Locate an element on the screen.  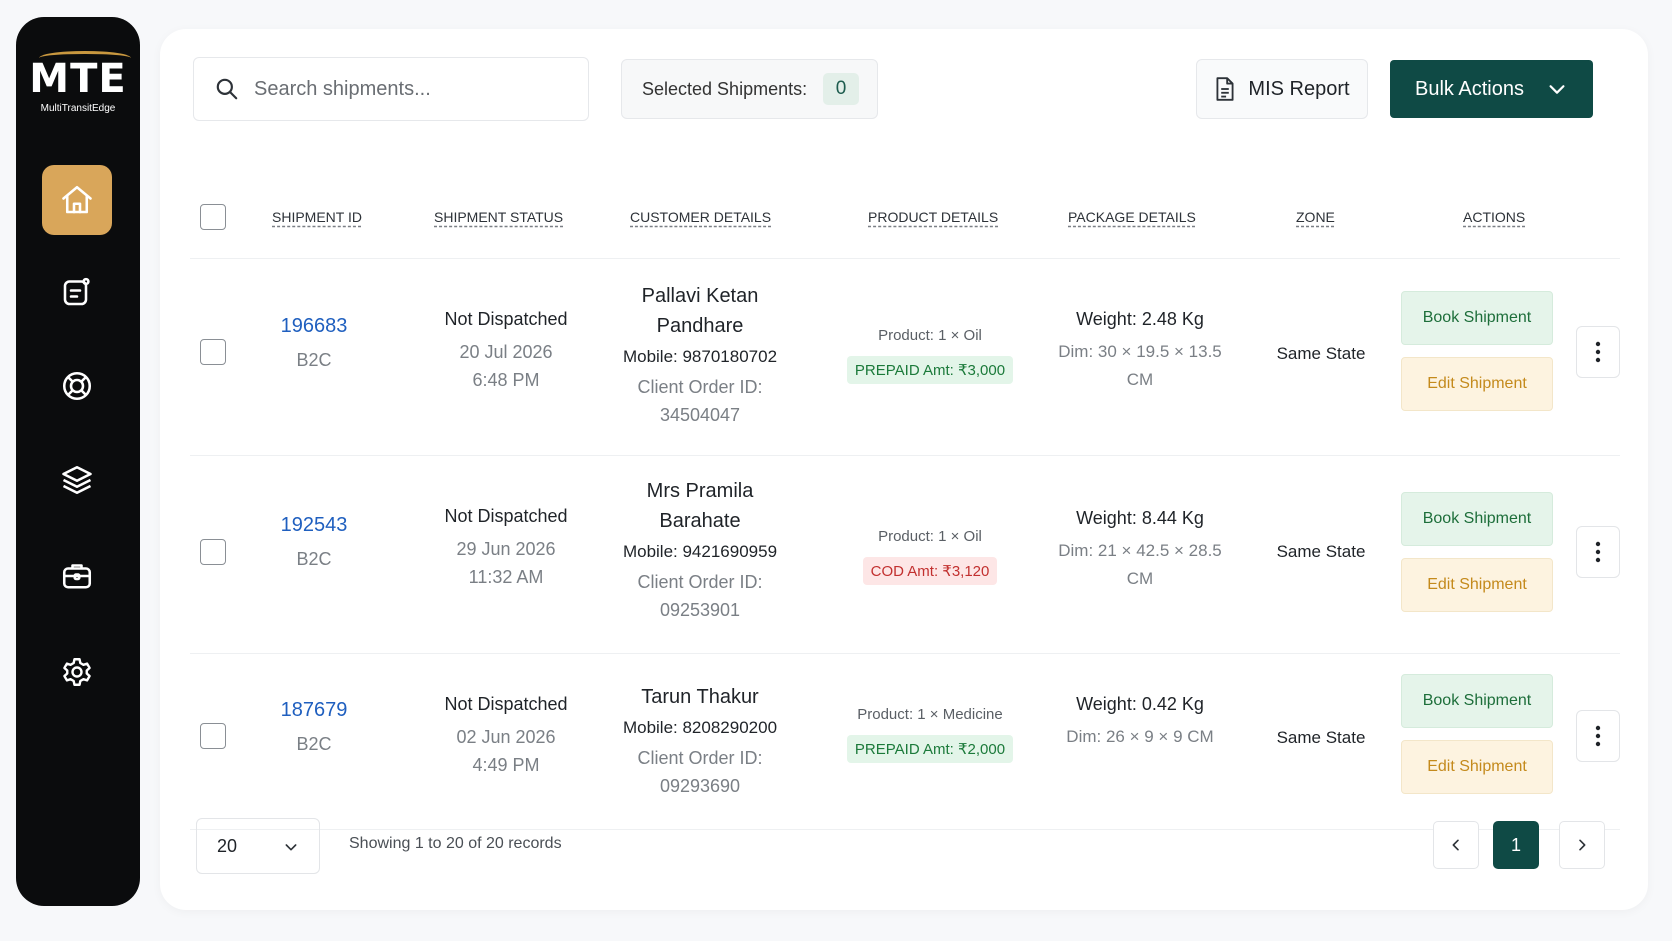
header-customer-details: CUSTOMER DETAILS is located at coordinates (701, 217).